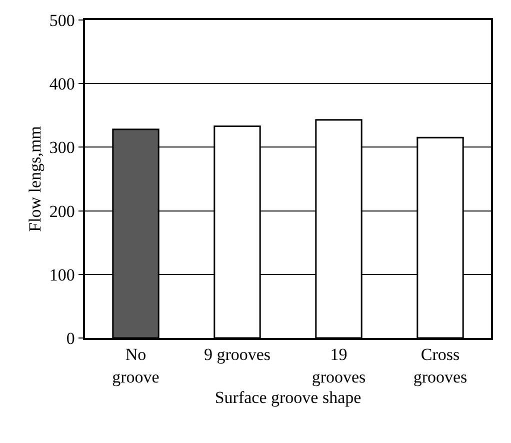 The height and width of the screenshot is (443, 511). I want to click on x-tick-label: 9 grooves, so click(237, 354).